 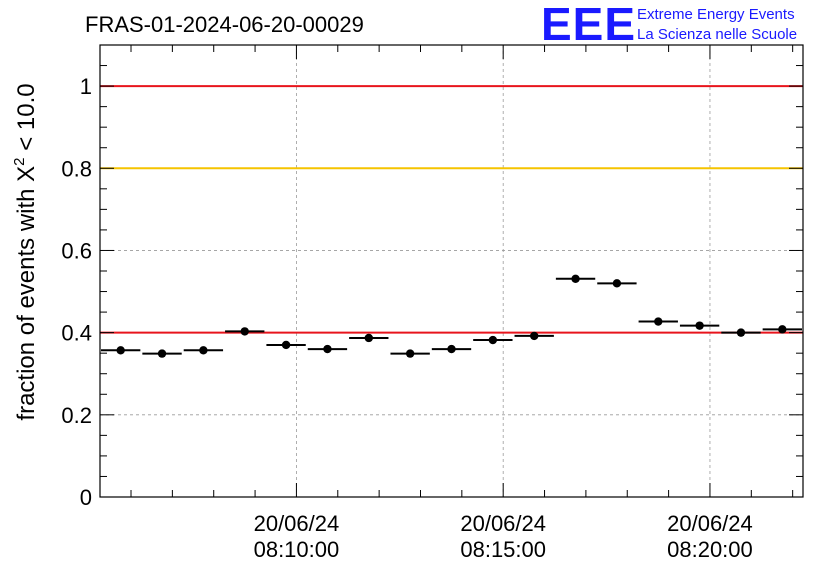 What do you see at coordinates (76, 250) in the screenshot?
I see `y-tick-label: 0.6` at bounding box center [76, 250].